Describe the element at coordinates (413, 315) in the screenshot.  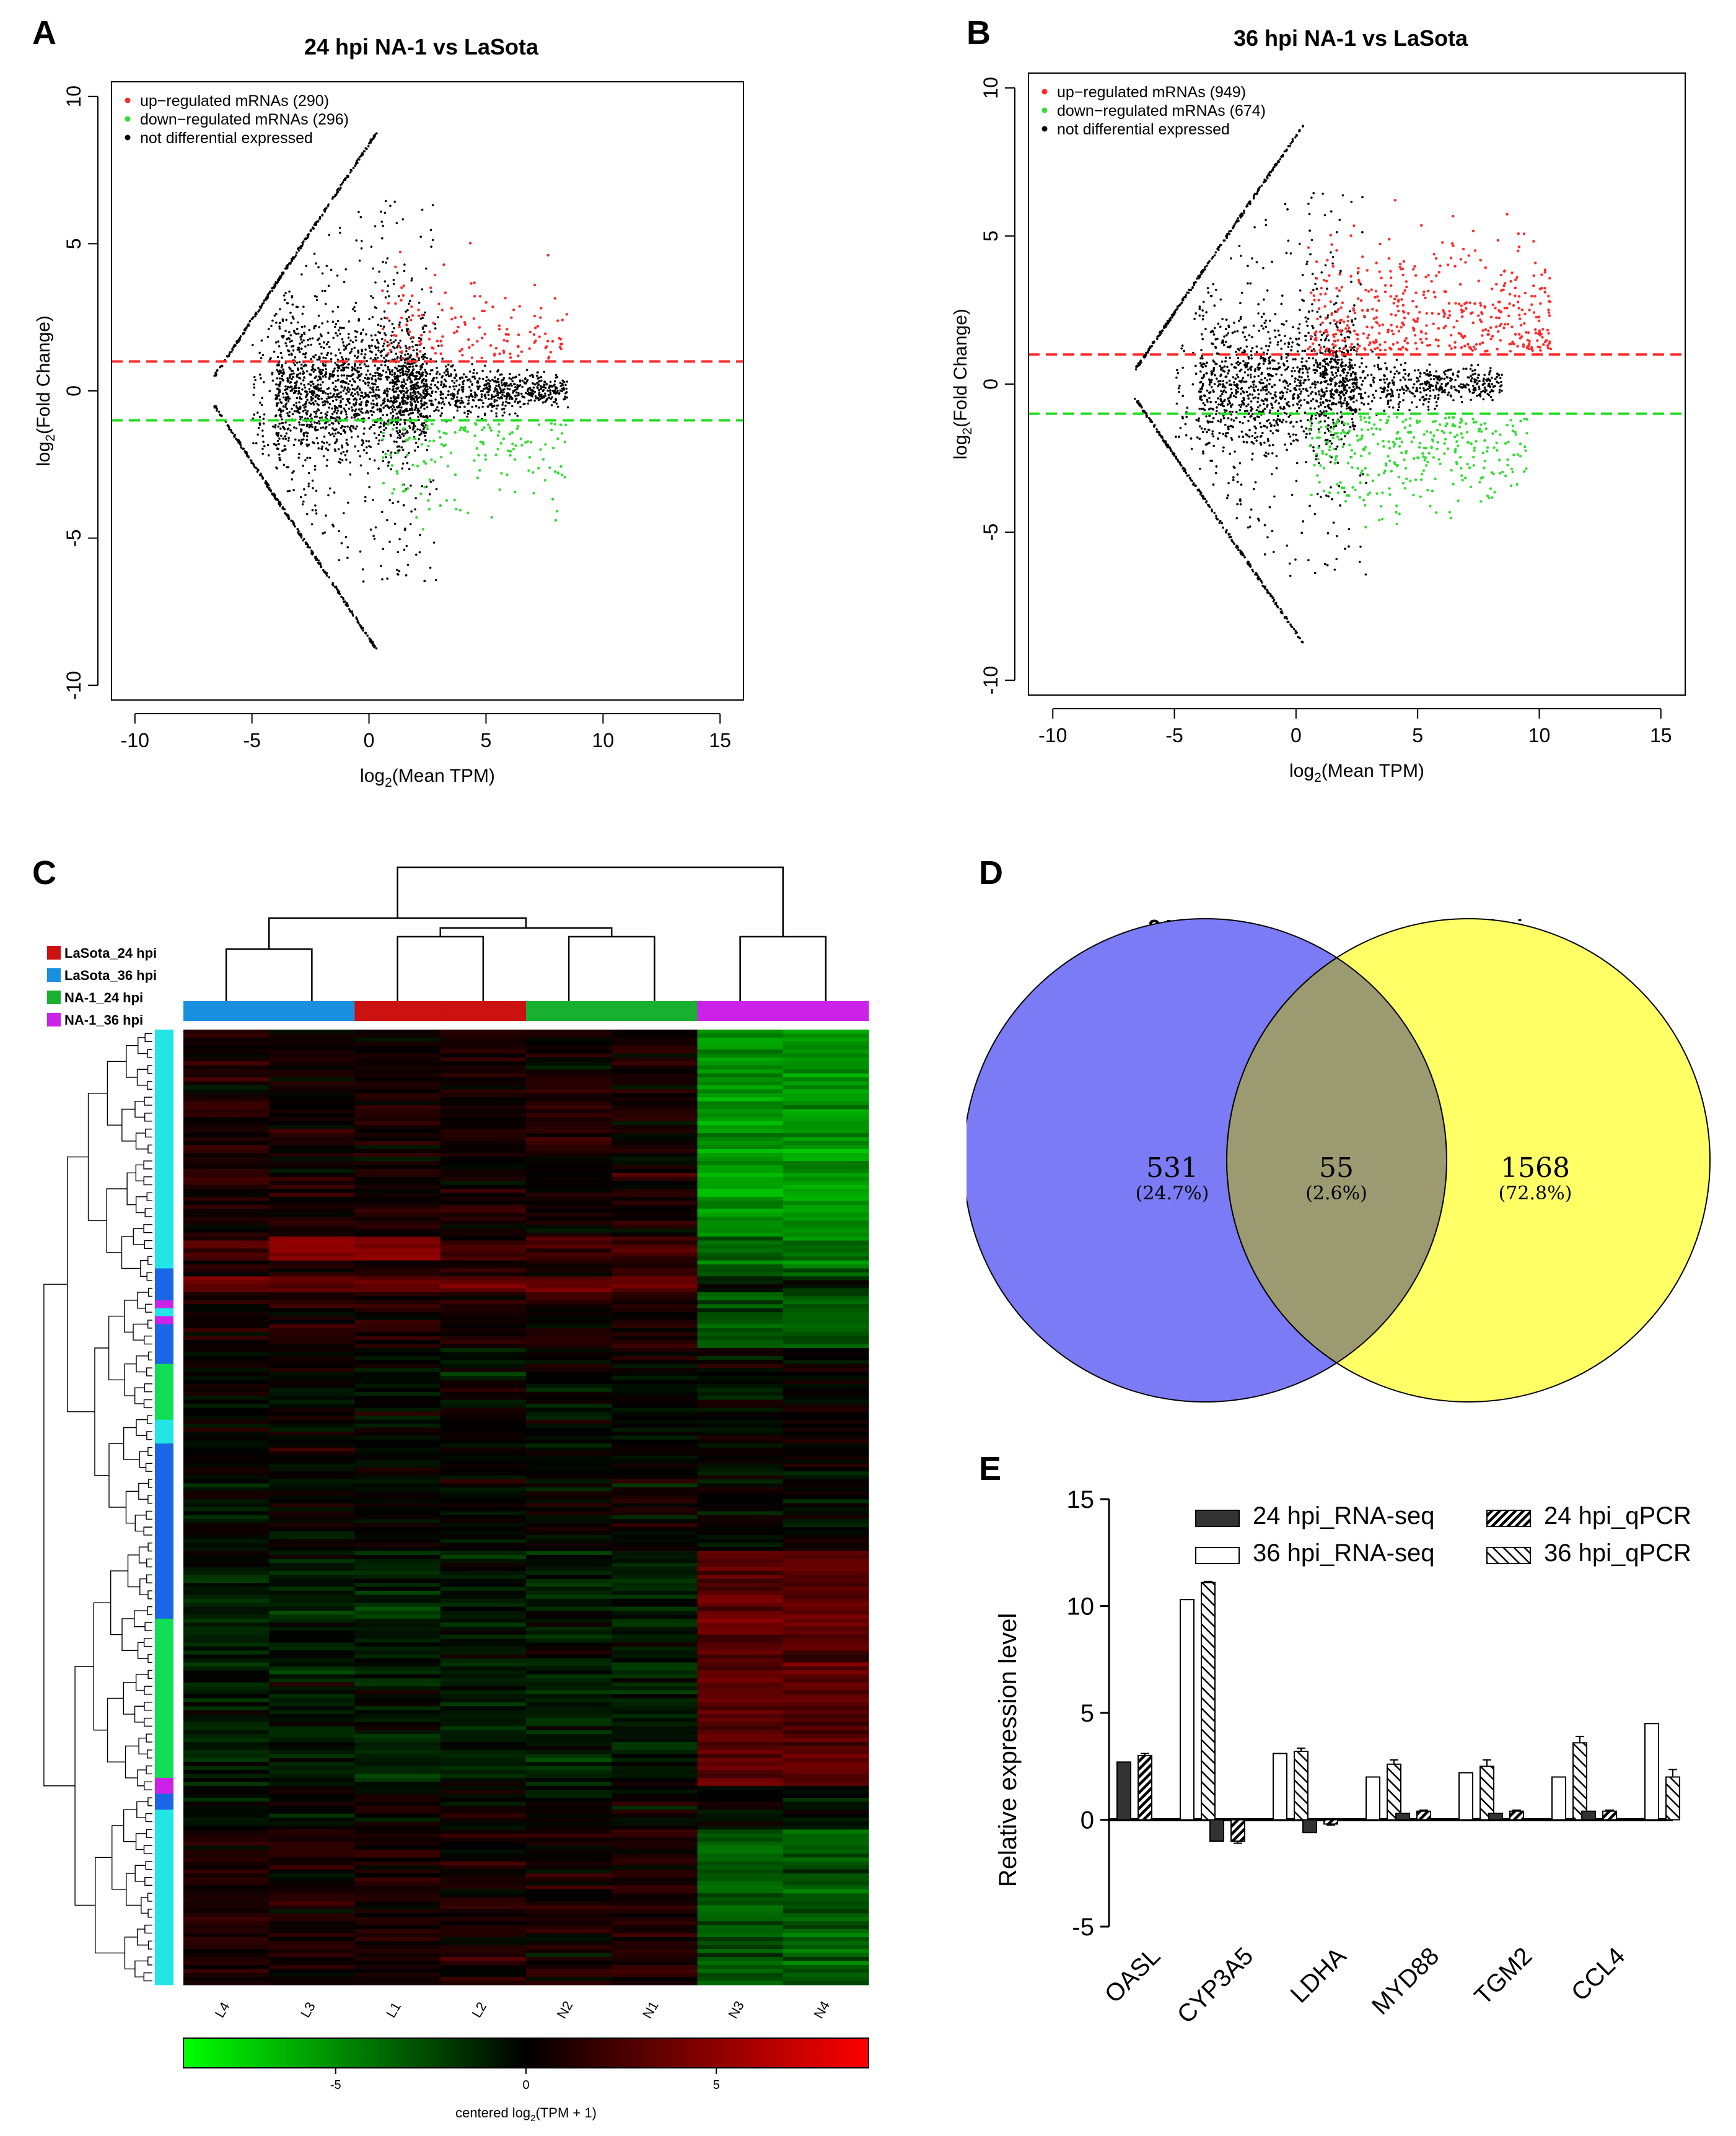
I see `up-point` at that location.